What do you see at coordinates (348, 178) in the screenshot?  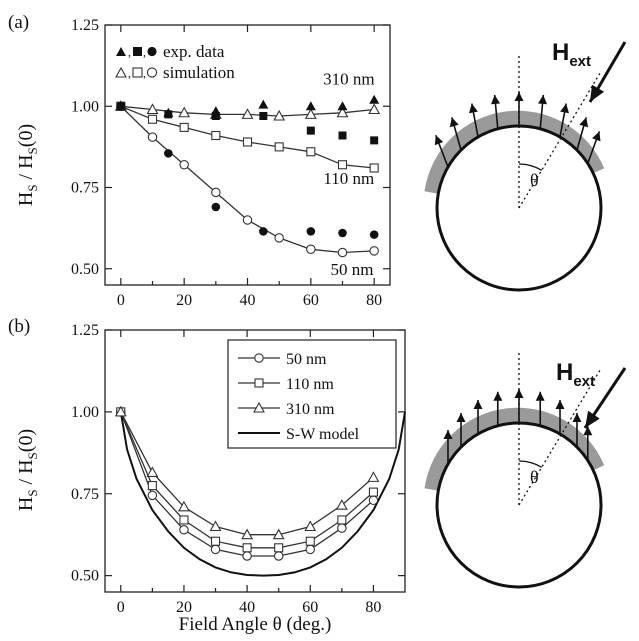 I see `thickness-annotation: 110 nm` at bounding box center [348, 178].